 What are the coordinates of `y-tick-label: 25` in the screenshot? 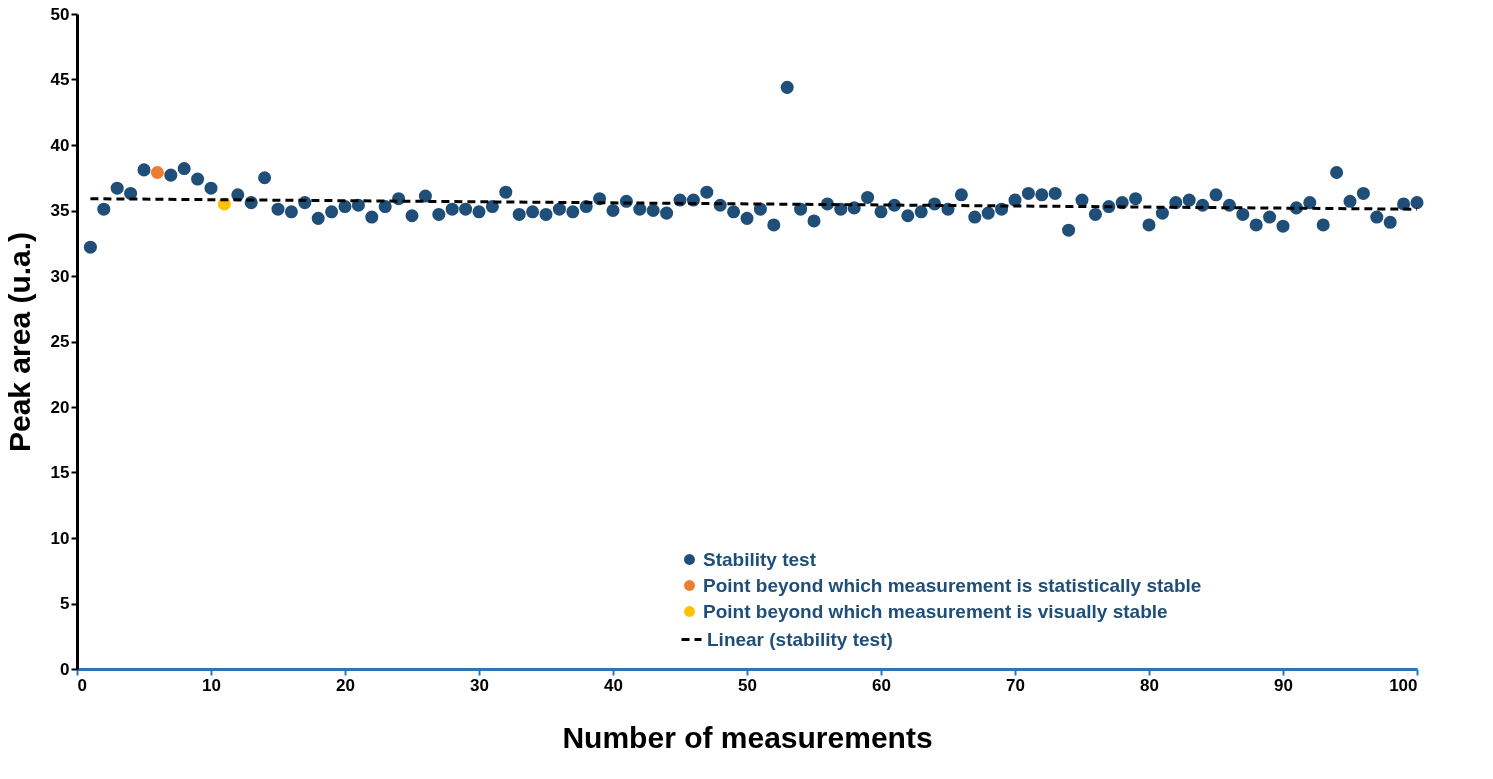 It's located at (60, 341).